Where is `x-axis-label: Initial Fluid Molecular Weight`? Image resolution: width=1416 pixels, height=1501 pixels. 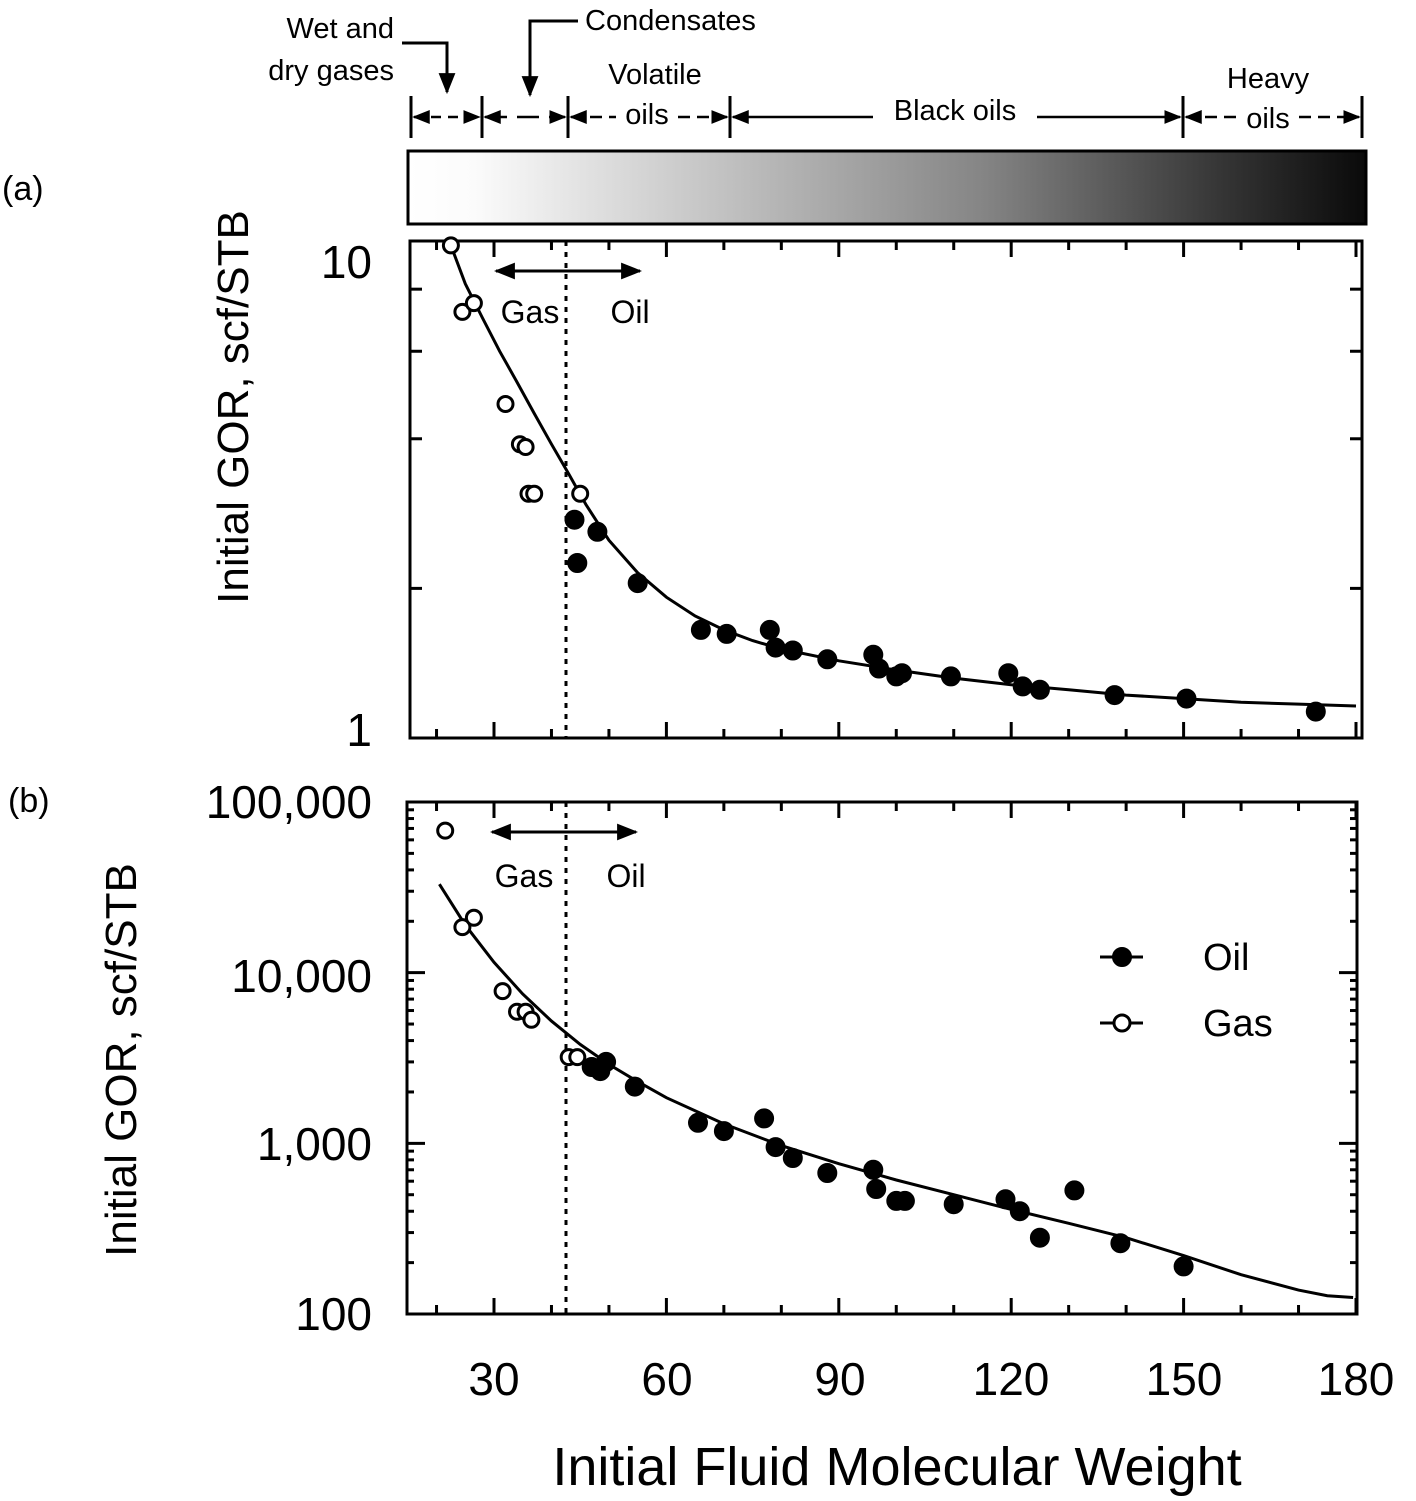 x-axis-label: Initial Fluid Molecular Weight is located at coordinates (896, 1467).